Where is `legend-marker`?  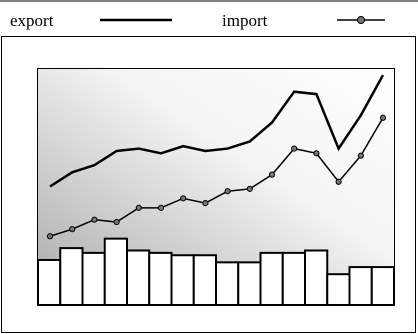 legend-marker is located at coordinates (361, 20).